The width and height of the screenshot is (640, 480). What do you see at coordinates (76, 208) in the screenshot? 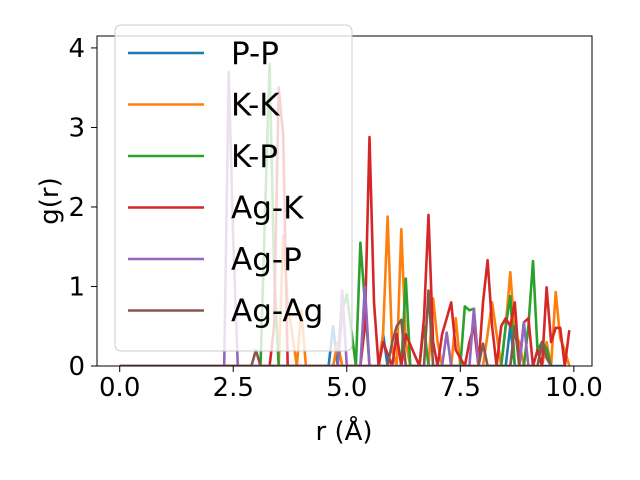
I see `y-tick-label: 2` at bounding box center [76, 208].